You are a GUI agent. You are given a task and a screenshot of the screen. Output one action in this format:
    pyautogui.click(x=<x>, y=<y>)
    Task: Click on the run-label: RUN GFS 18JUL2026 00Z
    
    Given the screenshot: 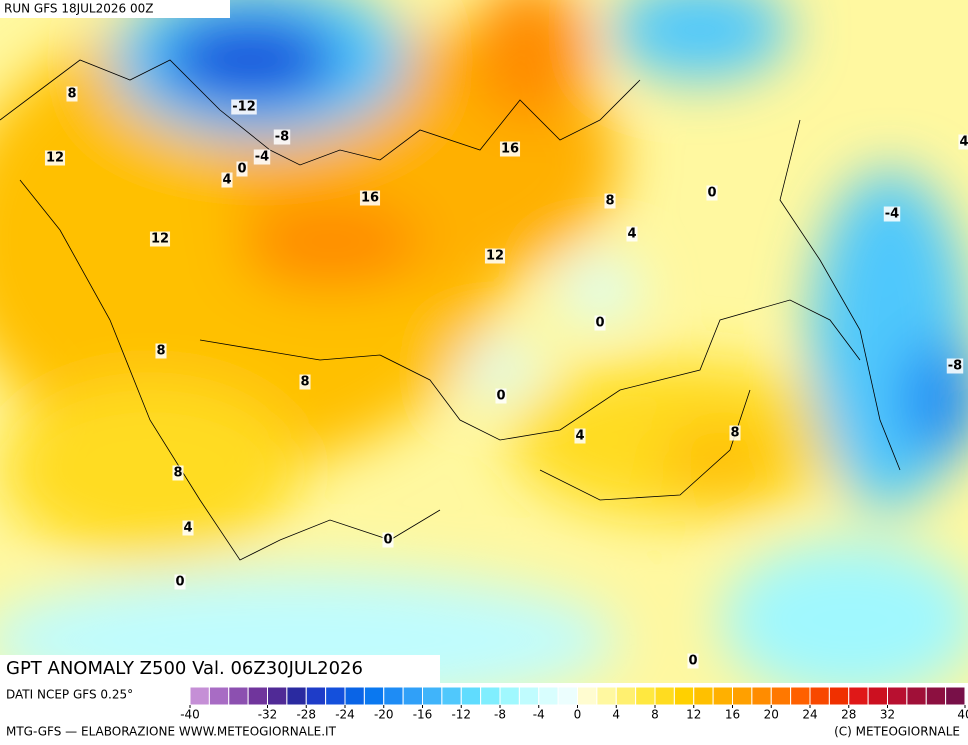 What is the action you would take?
    pyautogui.click(x=78, y=9)
    